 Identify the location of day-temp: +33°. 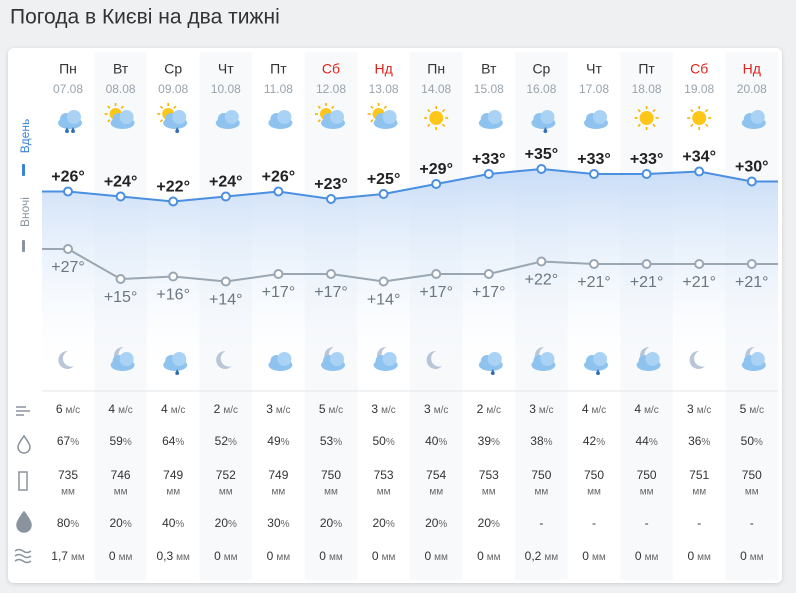
(489, 159).